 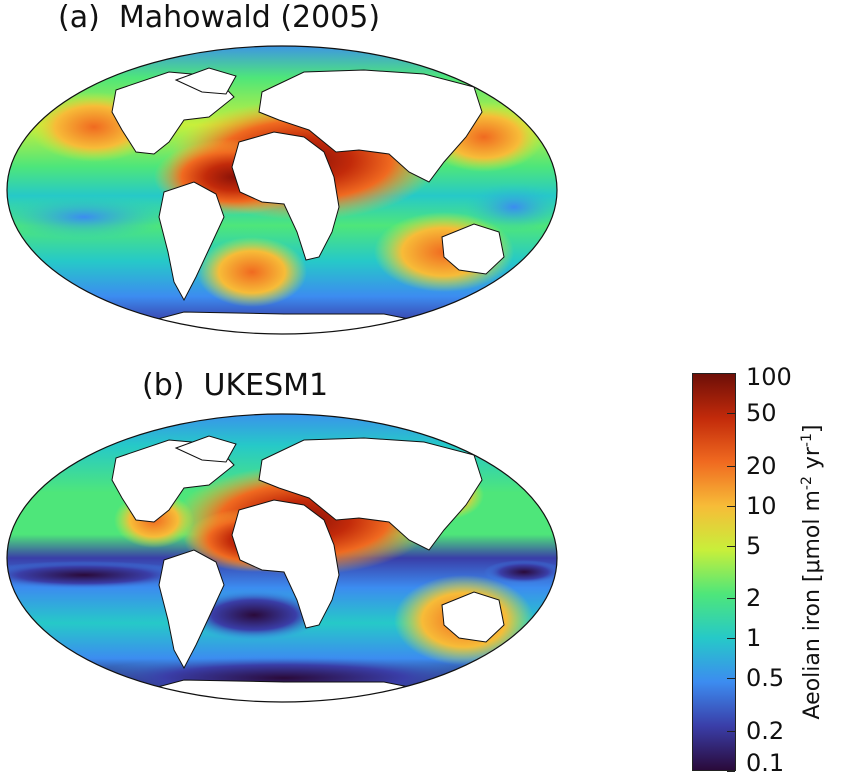 I want to click on colorbar-label-exp1: -2, so click(x=806, y=483).